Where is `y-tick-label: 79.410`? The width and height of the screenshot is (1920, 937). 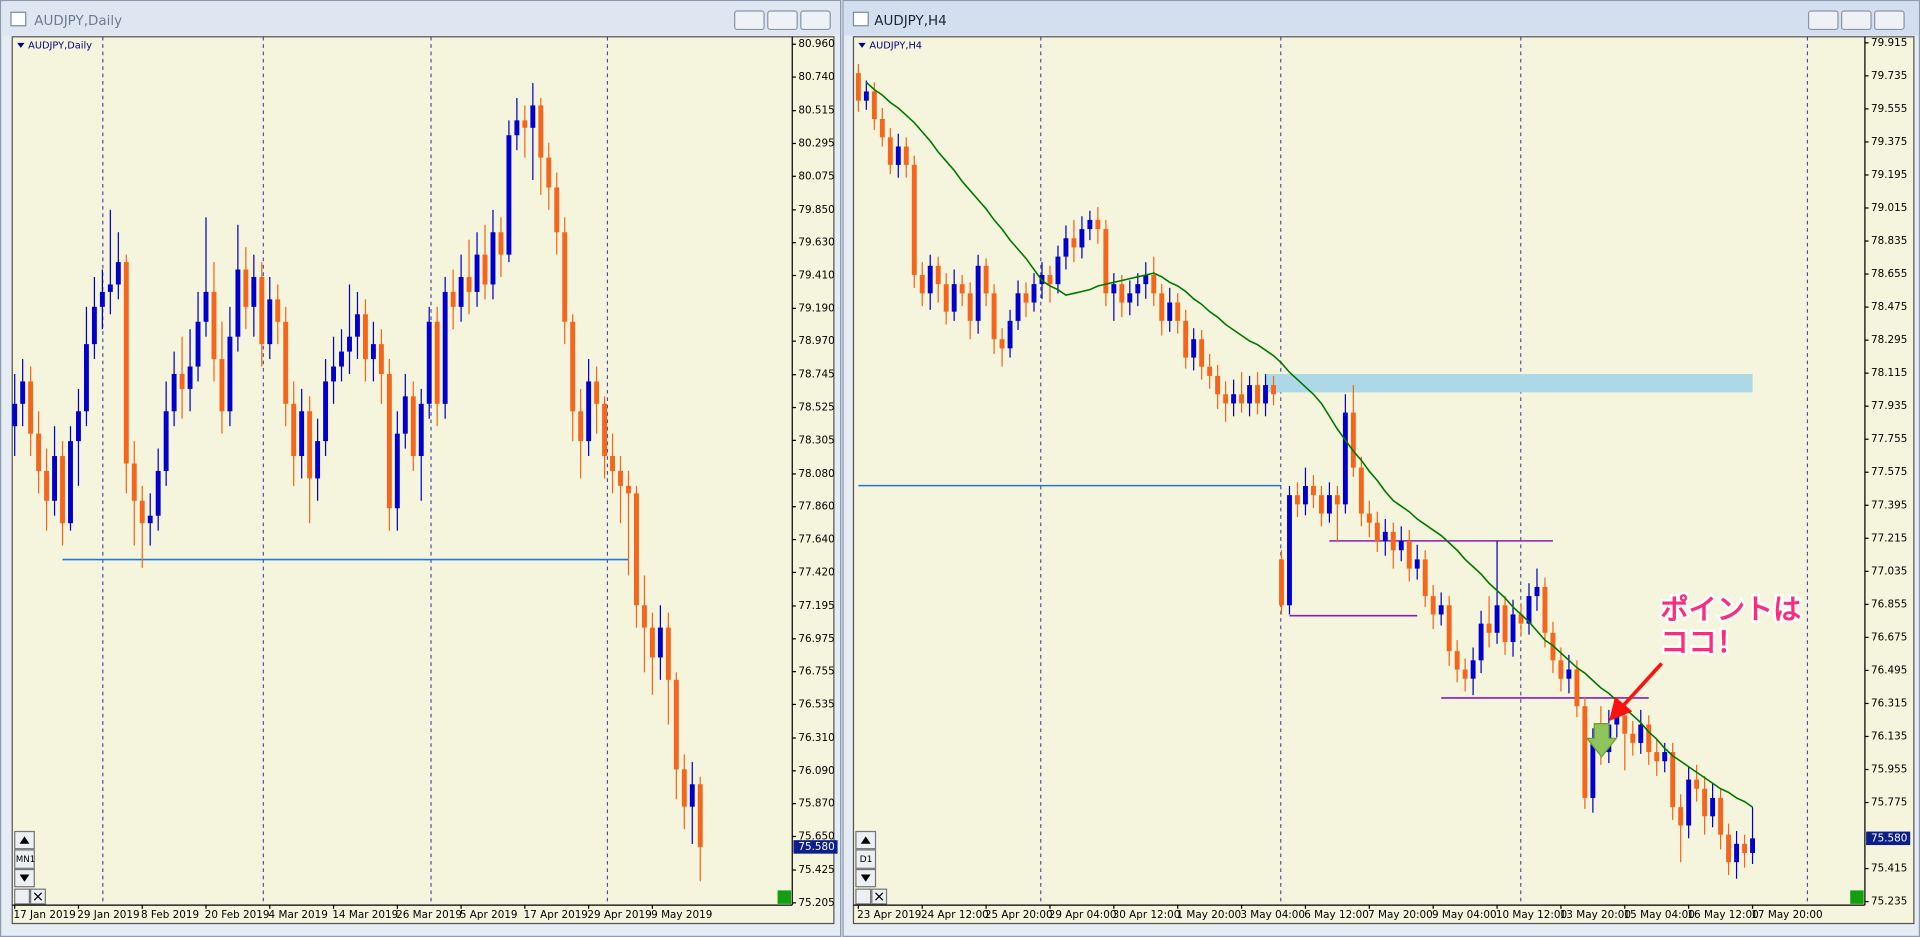 y-tick-label: 79.410 is located at coordinates (816, 276).